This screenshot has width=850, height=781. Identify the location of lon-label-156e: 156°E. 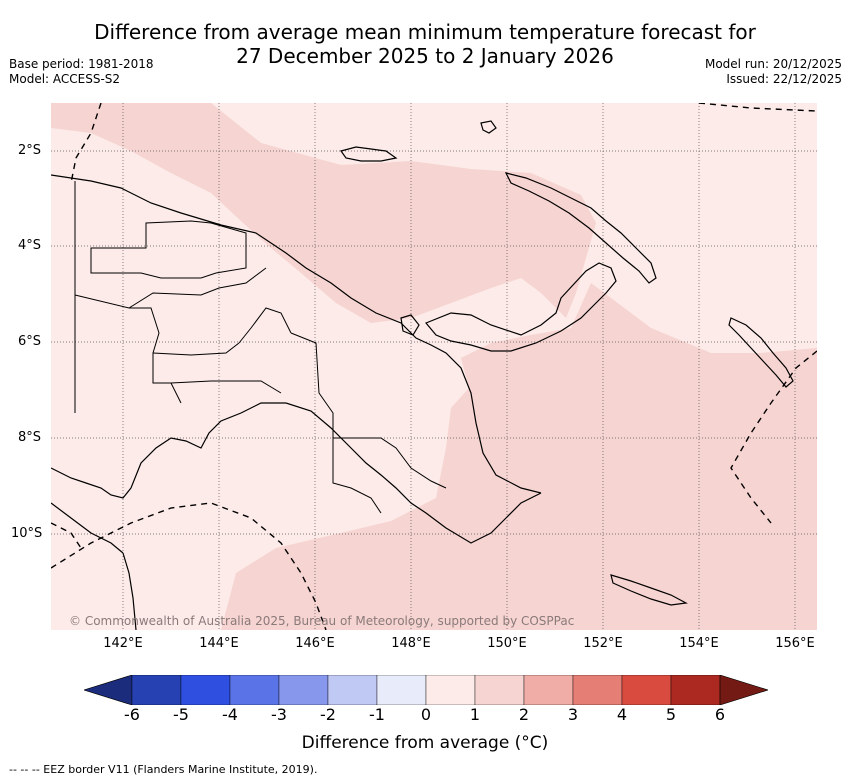
(795, 643).